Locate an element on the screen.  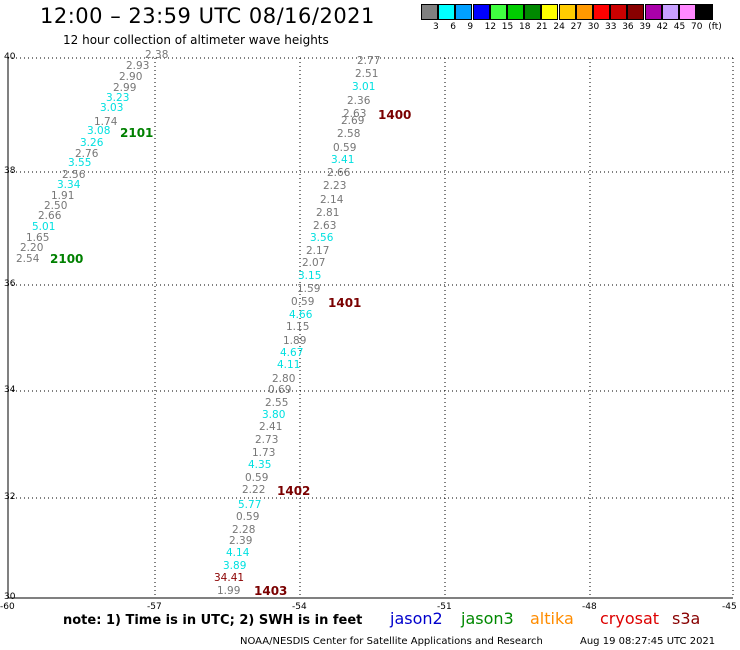
lon-tick-label: -45 is located at coordinates (729, 607).